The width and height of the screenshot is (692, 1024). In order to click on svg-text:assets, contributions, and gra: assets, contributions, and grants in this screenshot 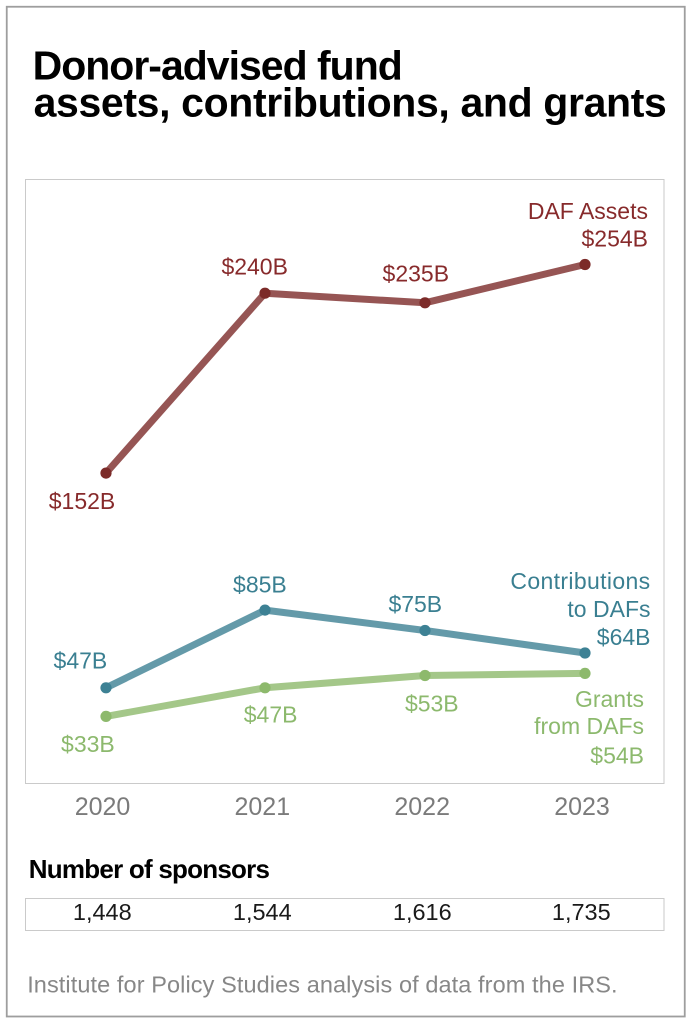, I will do `click(350, 103)`.